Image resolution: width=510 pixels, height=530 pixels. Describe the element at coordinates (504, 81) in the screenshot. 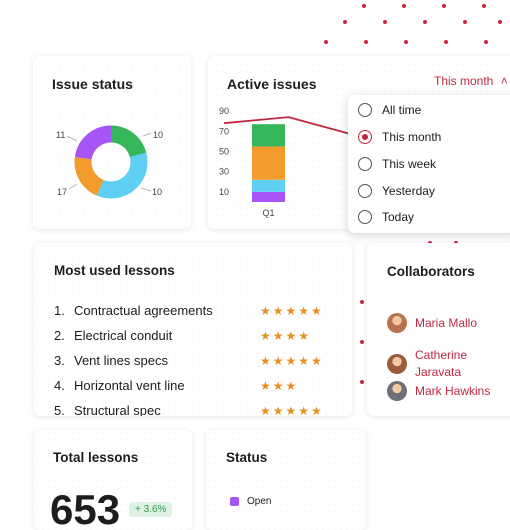

I see `chevron-up-icon: ˄` at that location.